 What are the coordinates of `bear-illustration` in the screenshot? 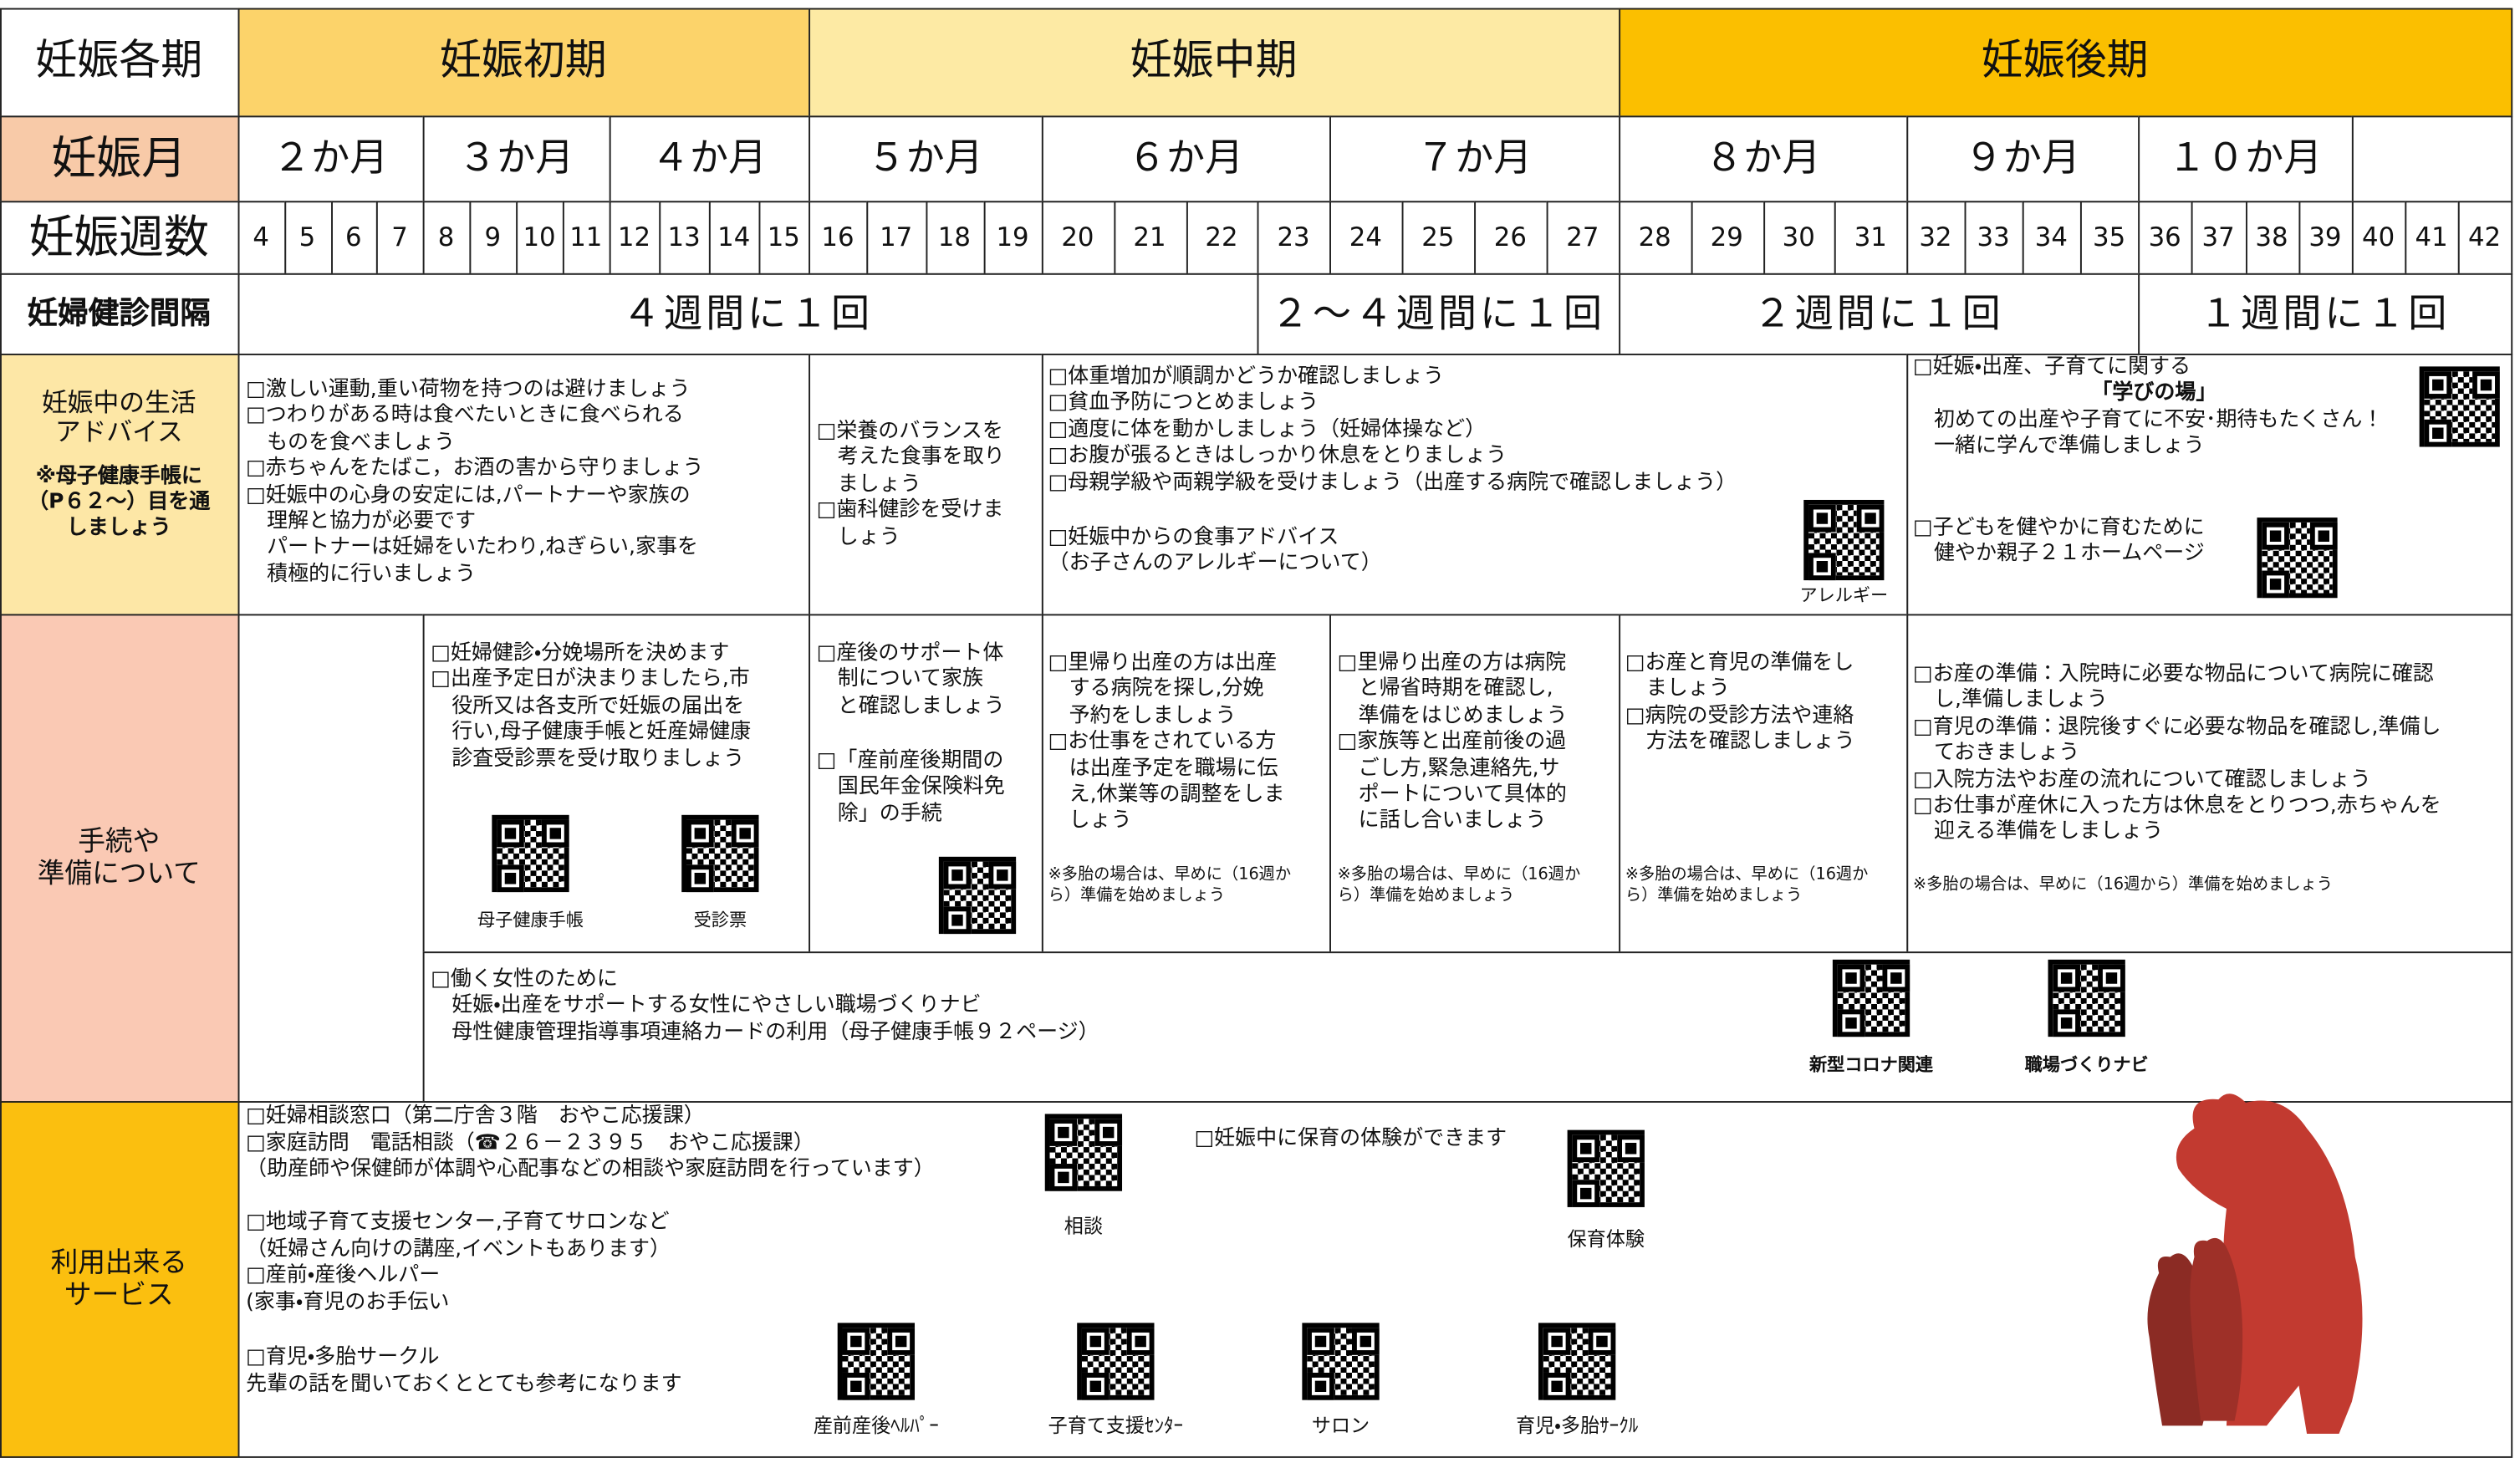 It's located at (2255, 1264).